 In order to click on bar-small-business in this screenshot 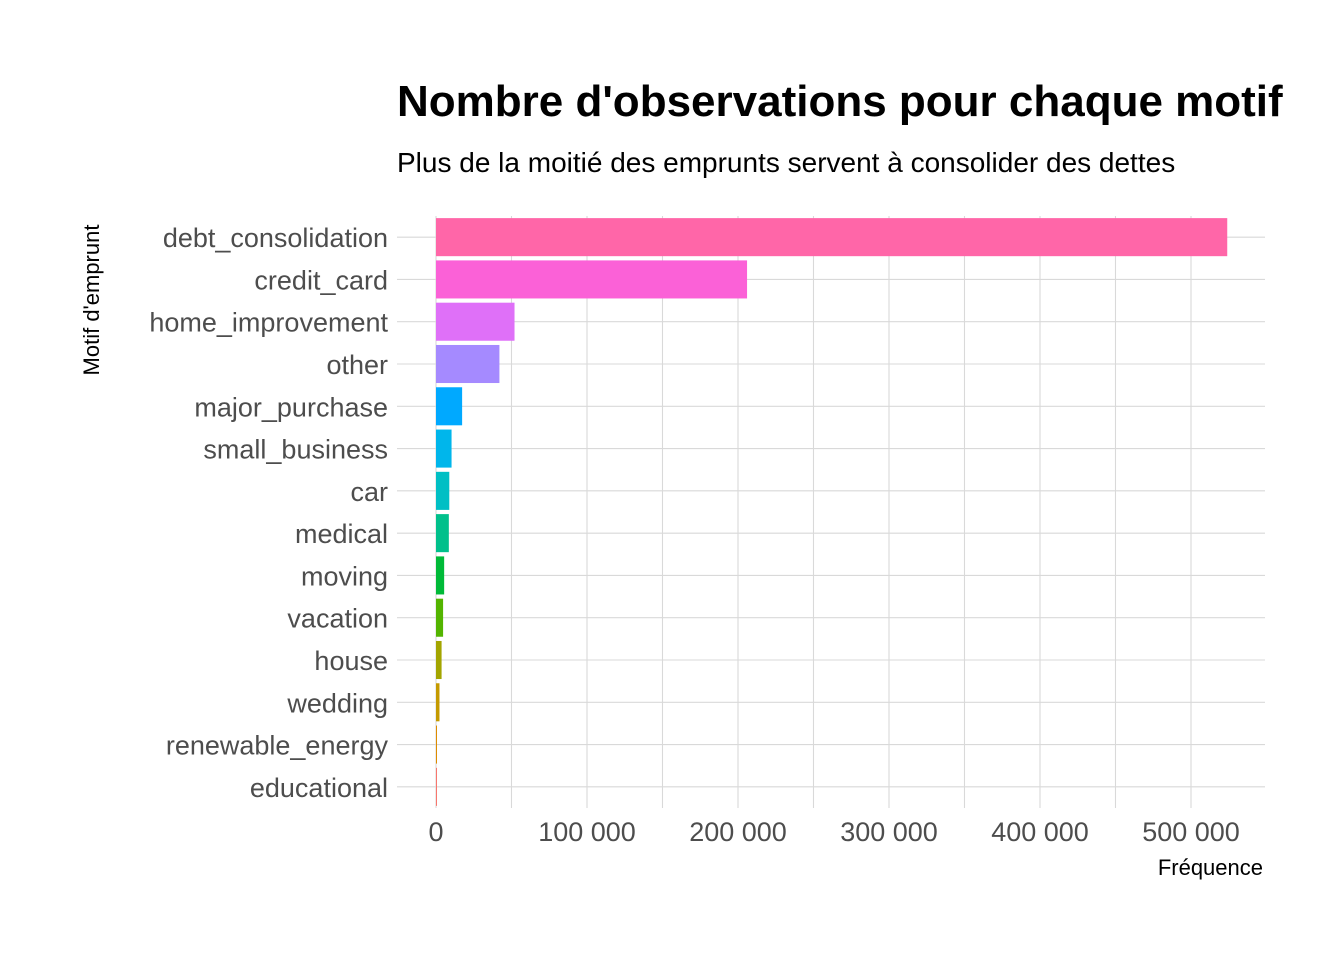, I will do `click(444, 448)`.